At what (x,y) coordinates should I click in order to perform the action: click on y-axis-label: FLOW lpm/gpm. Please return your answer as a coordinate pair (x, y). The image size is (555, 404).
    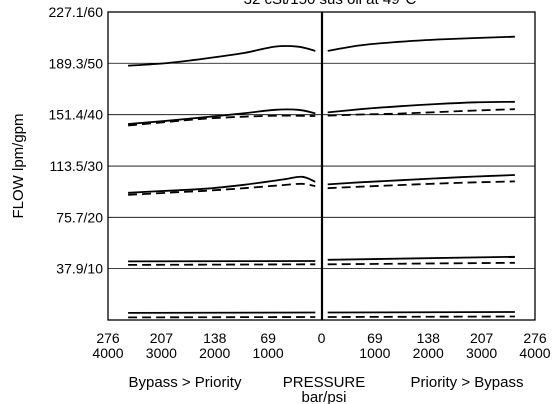
    Looking at the image, I should click on (18, 165).